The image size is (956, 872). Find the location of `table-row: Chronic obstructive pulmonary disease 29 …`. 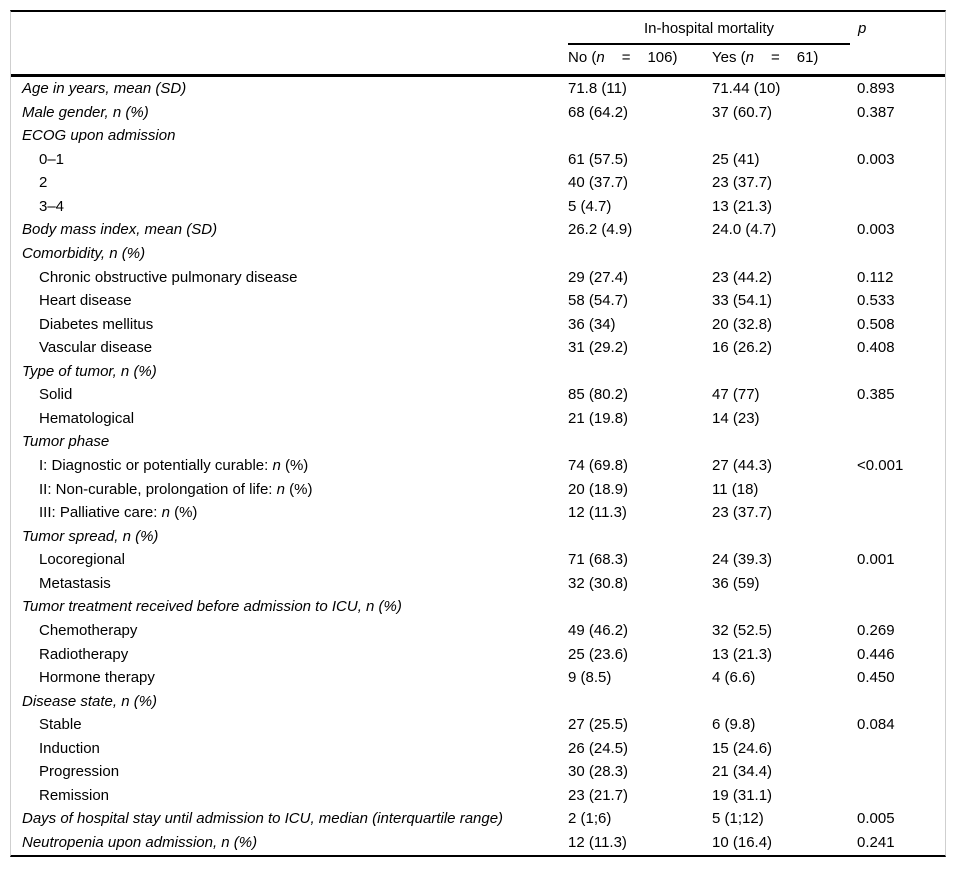

table-row: Chronic obstructive pulmonary disease 29 … is located at coordinates (478, 278).